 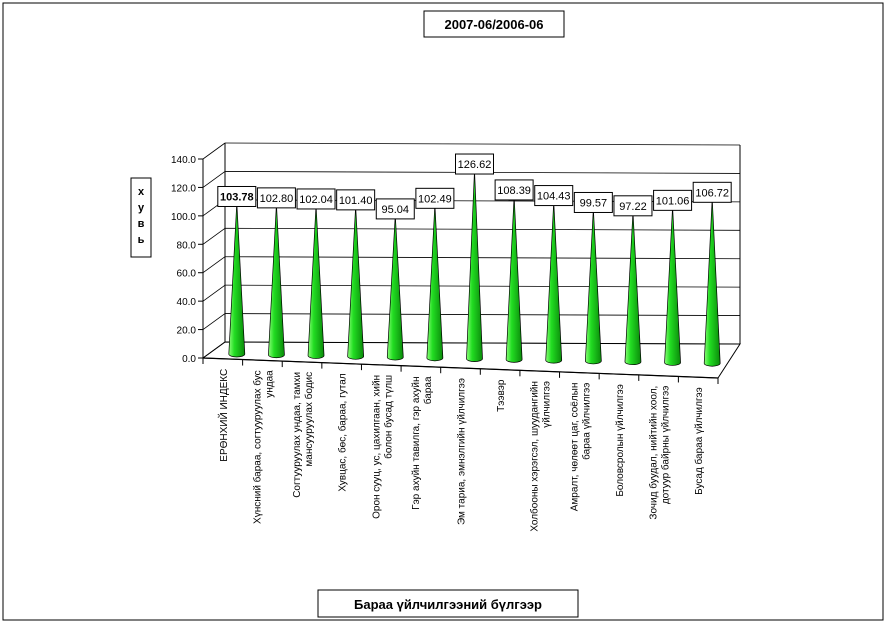 What do you see at coordinates (388, 417) in the screenshot?
I see `x-tick-label-line: болон бусад түлш` at bounding box center [388, 417].